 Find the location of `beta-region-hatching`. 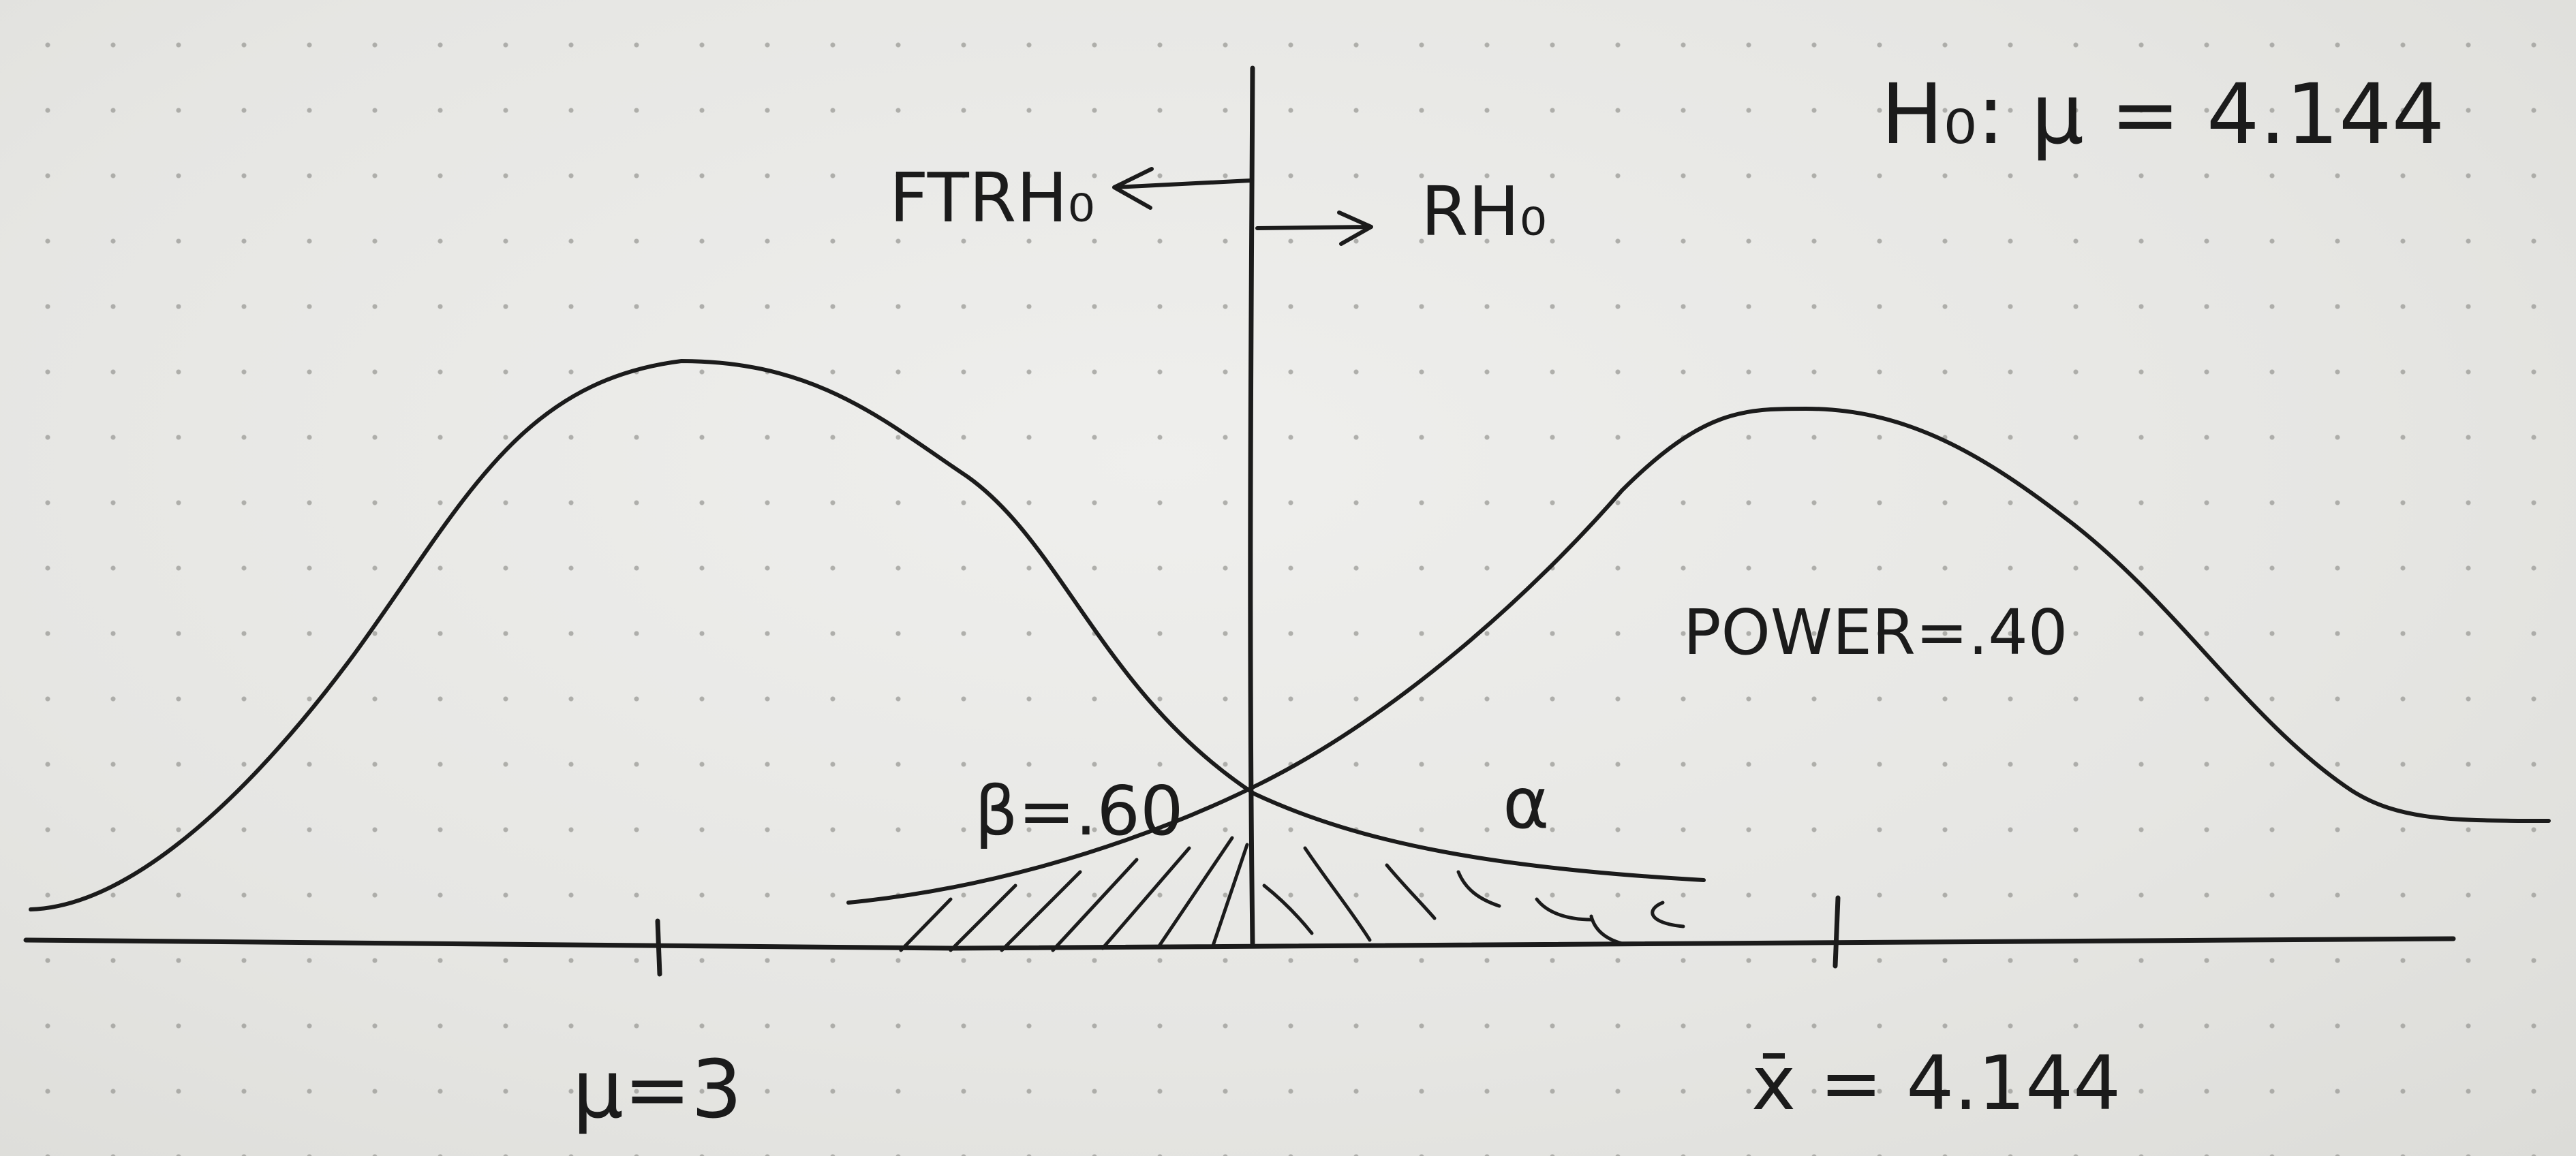

beta-region-hatching is located at coordinates (1074, 894).